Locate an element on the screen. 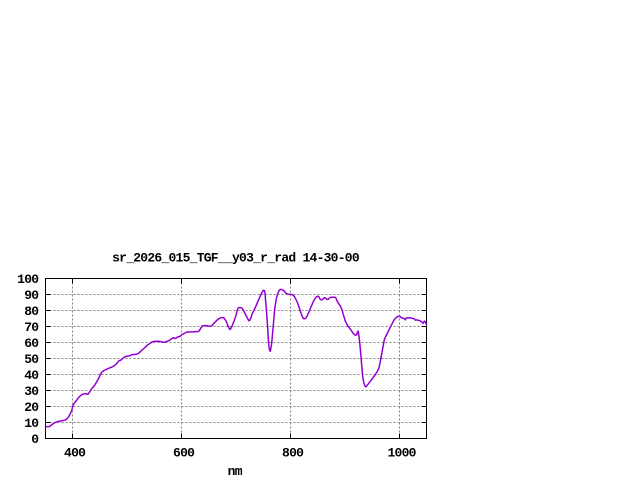 Image resolution: width=640 pixels, height=480 pixels. svg-text: 30 is located at coordinates (31, 391).